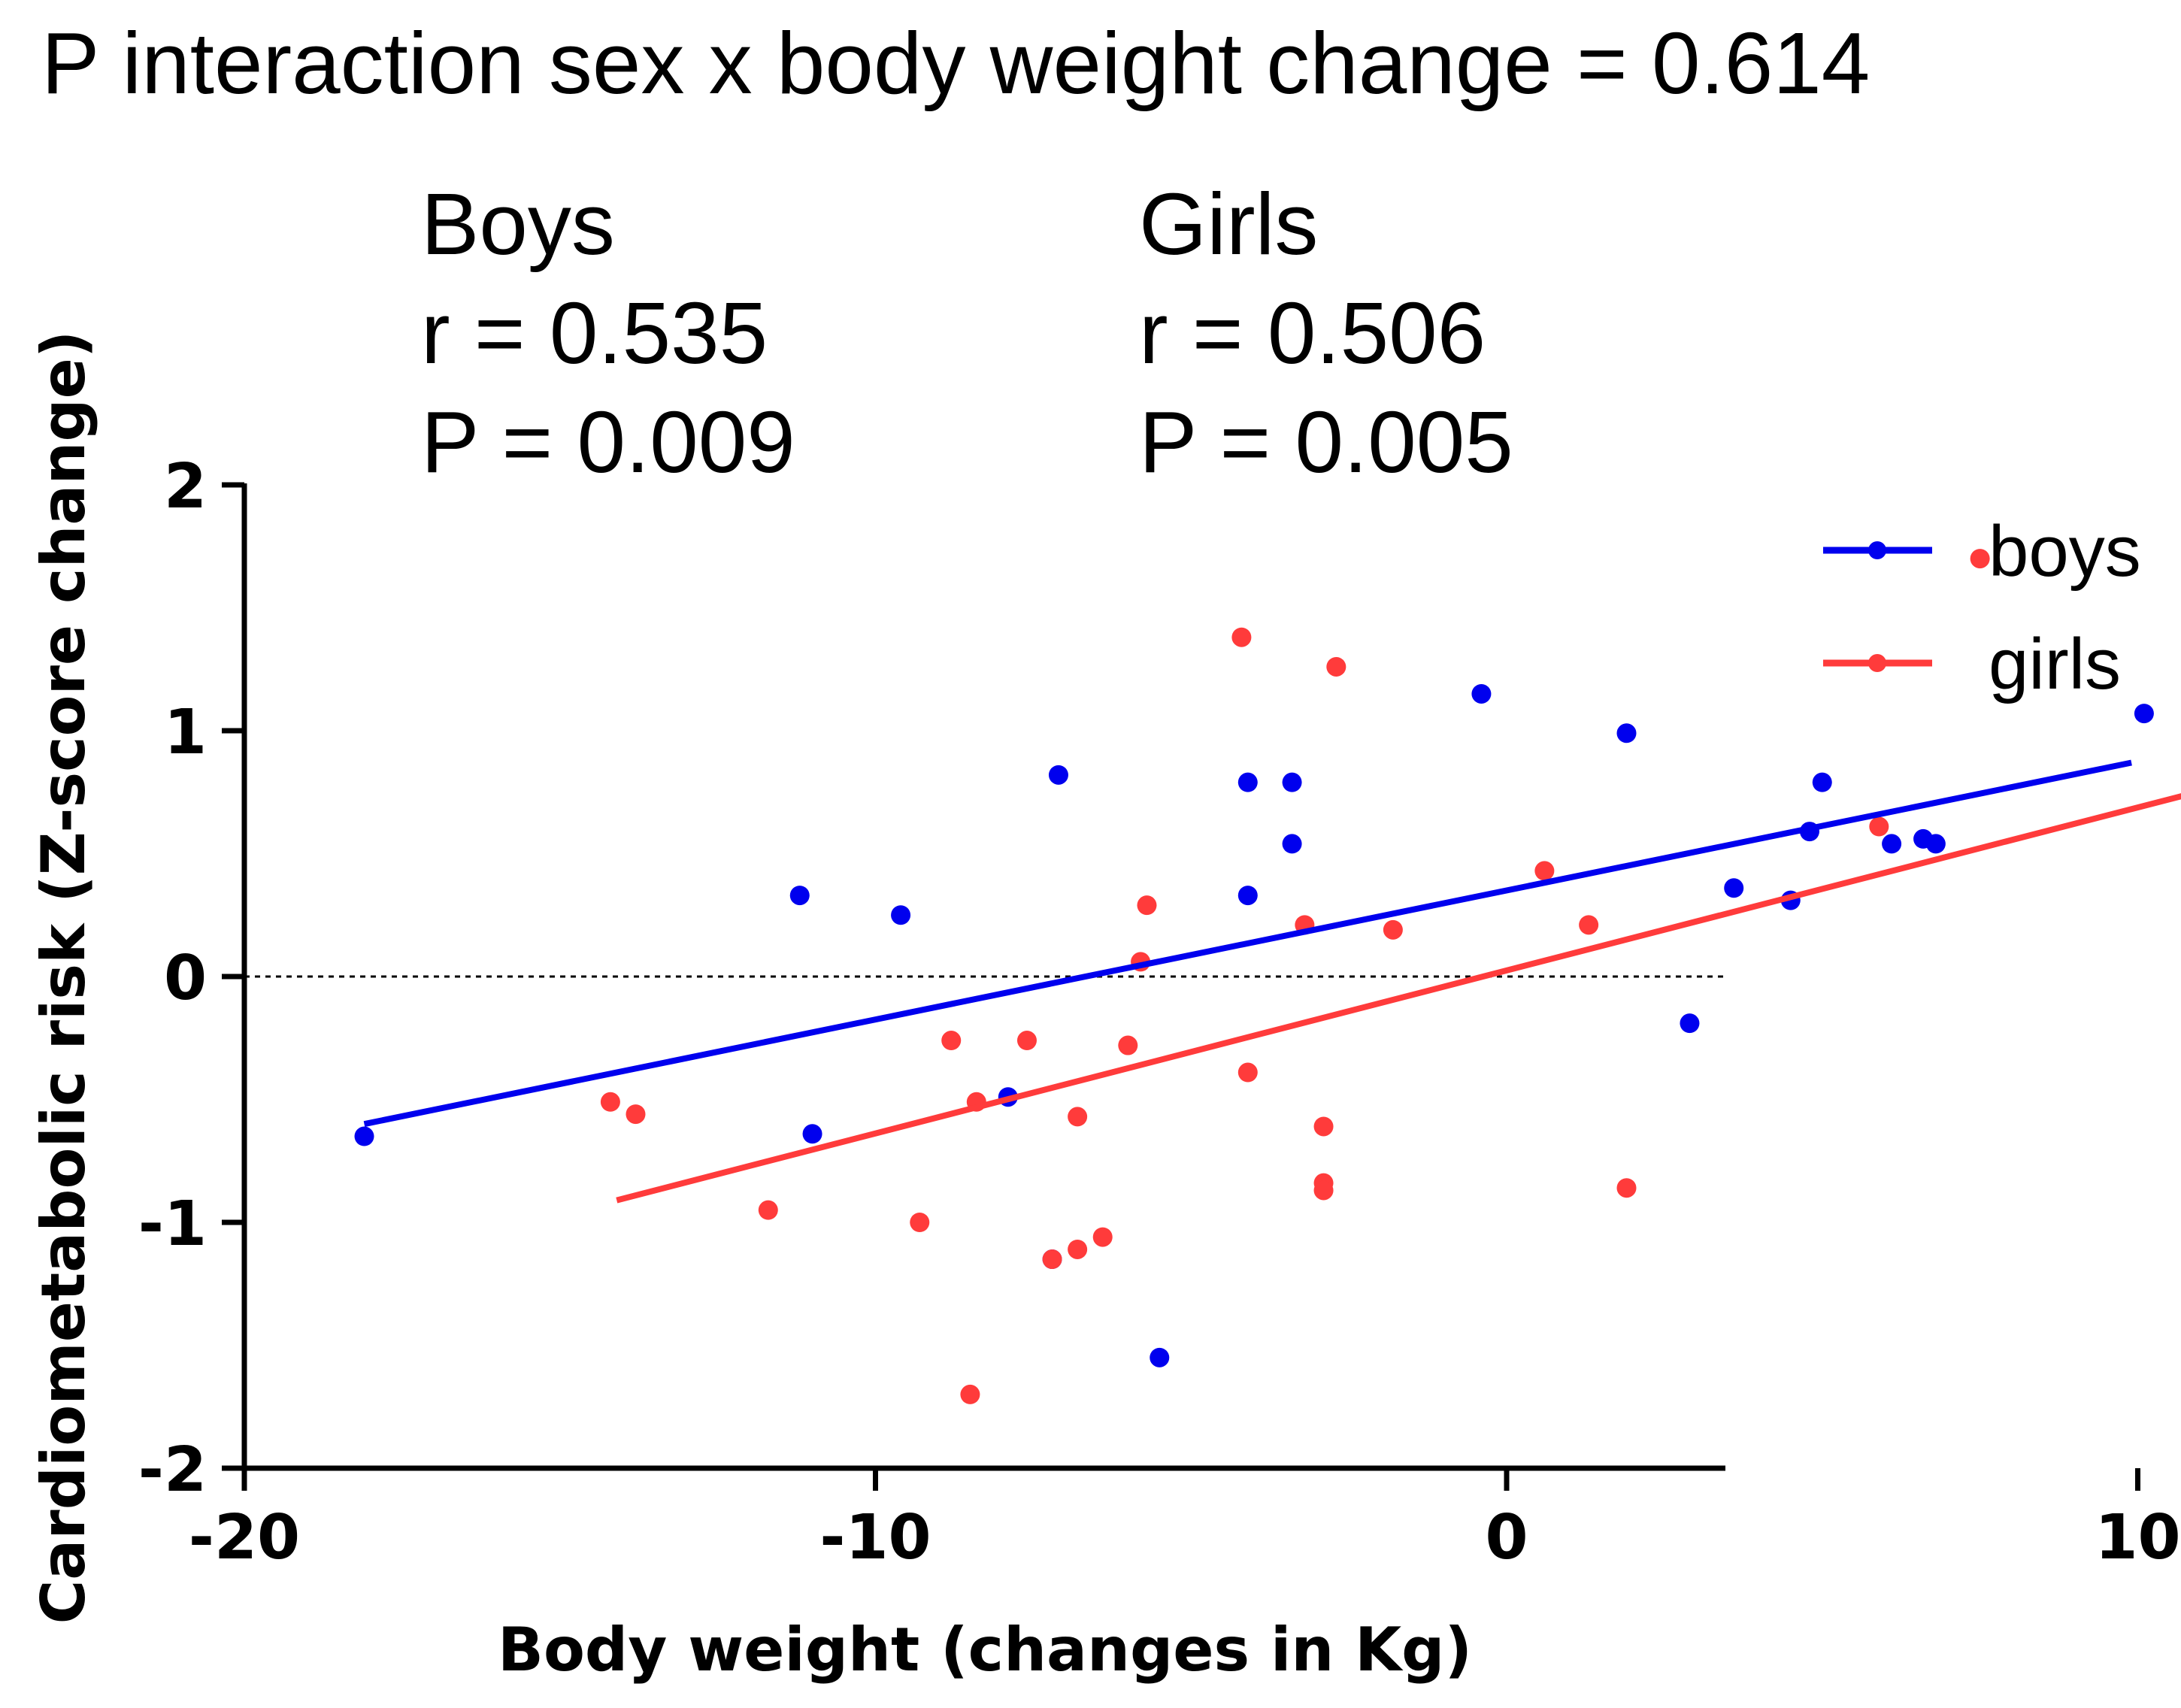  What do you see at coordinates (172, 1224) in the screenshot?
I see `y-tick-label: -1` at bounding box center [172, 1224].